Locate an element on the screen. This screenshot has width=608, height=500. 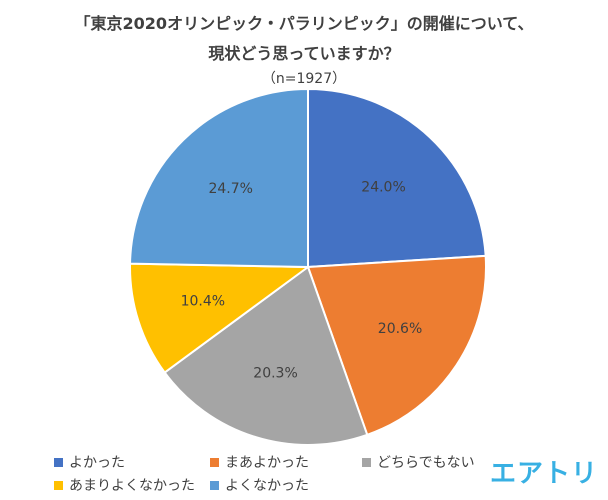
legend-item-4: あまりよくなかった is located at coordinates (124, 485).